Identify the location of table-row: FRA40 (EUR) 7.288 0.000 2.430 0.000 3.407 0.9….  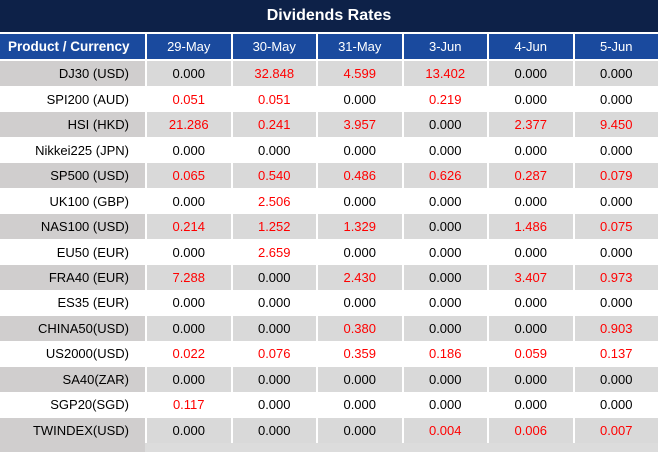
(329, 277).